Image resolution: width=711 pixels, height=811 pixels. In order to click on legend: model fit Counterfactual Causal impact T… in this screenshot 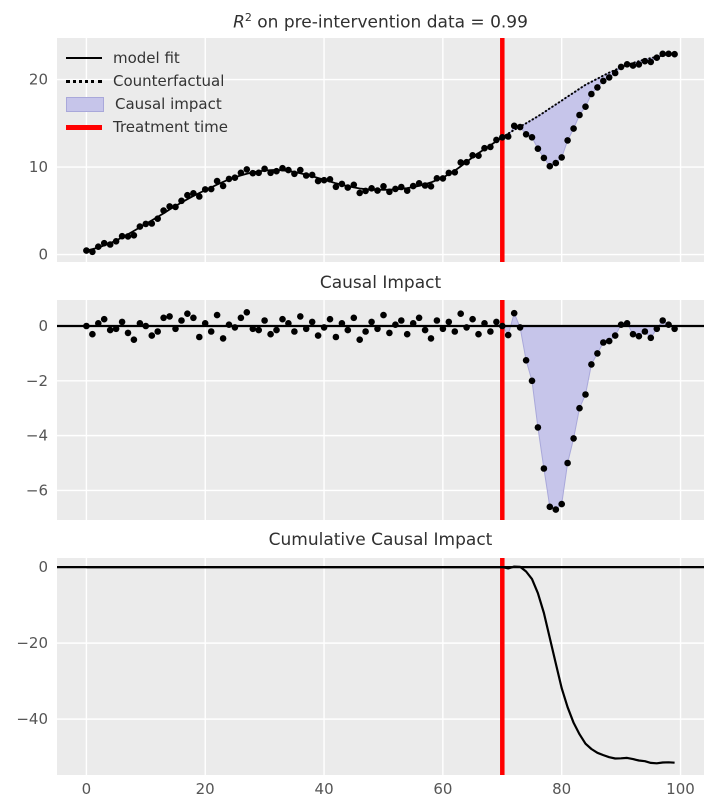, I will do `click(147, 92)`.